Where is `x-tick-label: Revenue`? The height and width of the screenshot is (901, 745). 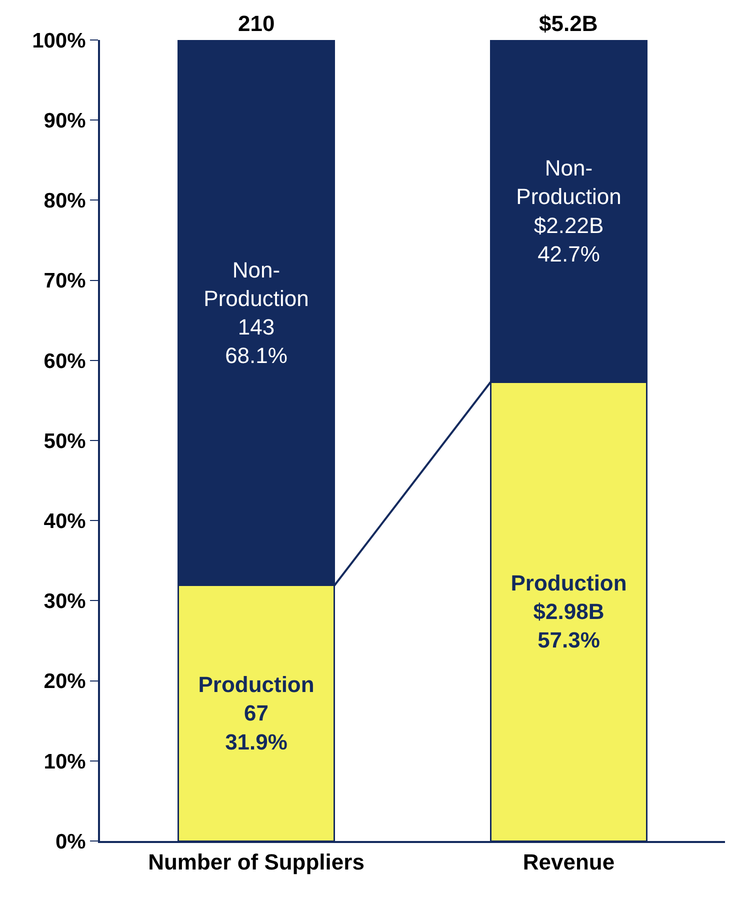
x-tick-label: Revenue is located at coordinates (568, 861).